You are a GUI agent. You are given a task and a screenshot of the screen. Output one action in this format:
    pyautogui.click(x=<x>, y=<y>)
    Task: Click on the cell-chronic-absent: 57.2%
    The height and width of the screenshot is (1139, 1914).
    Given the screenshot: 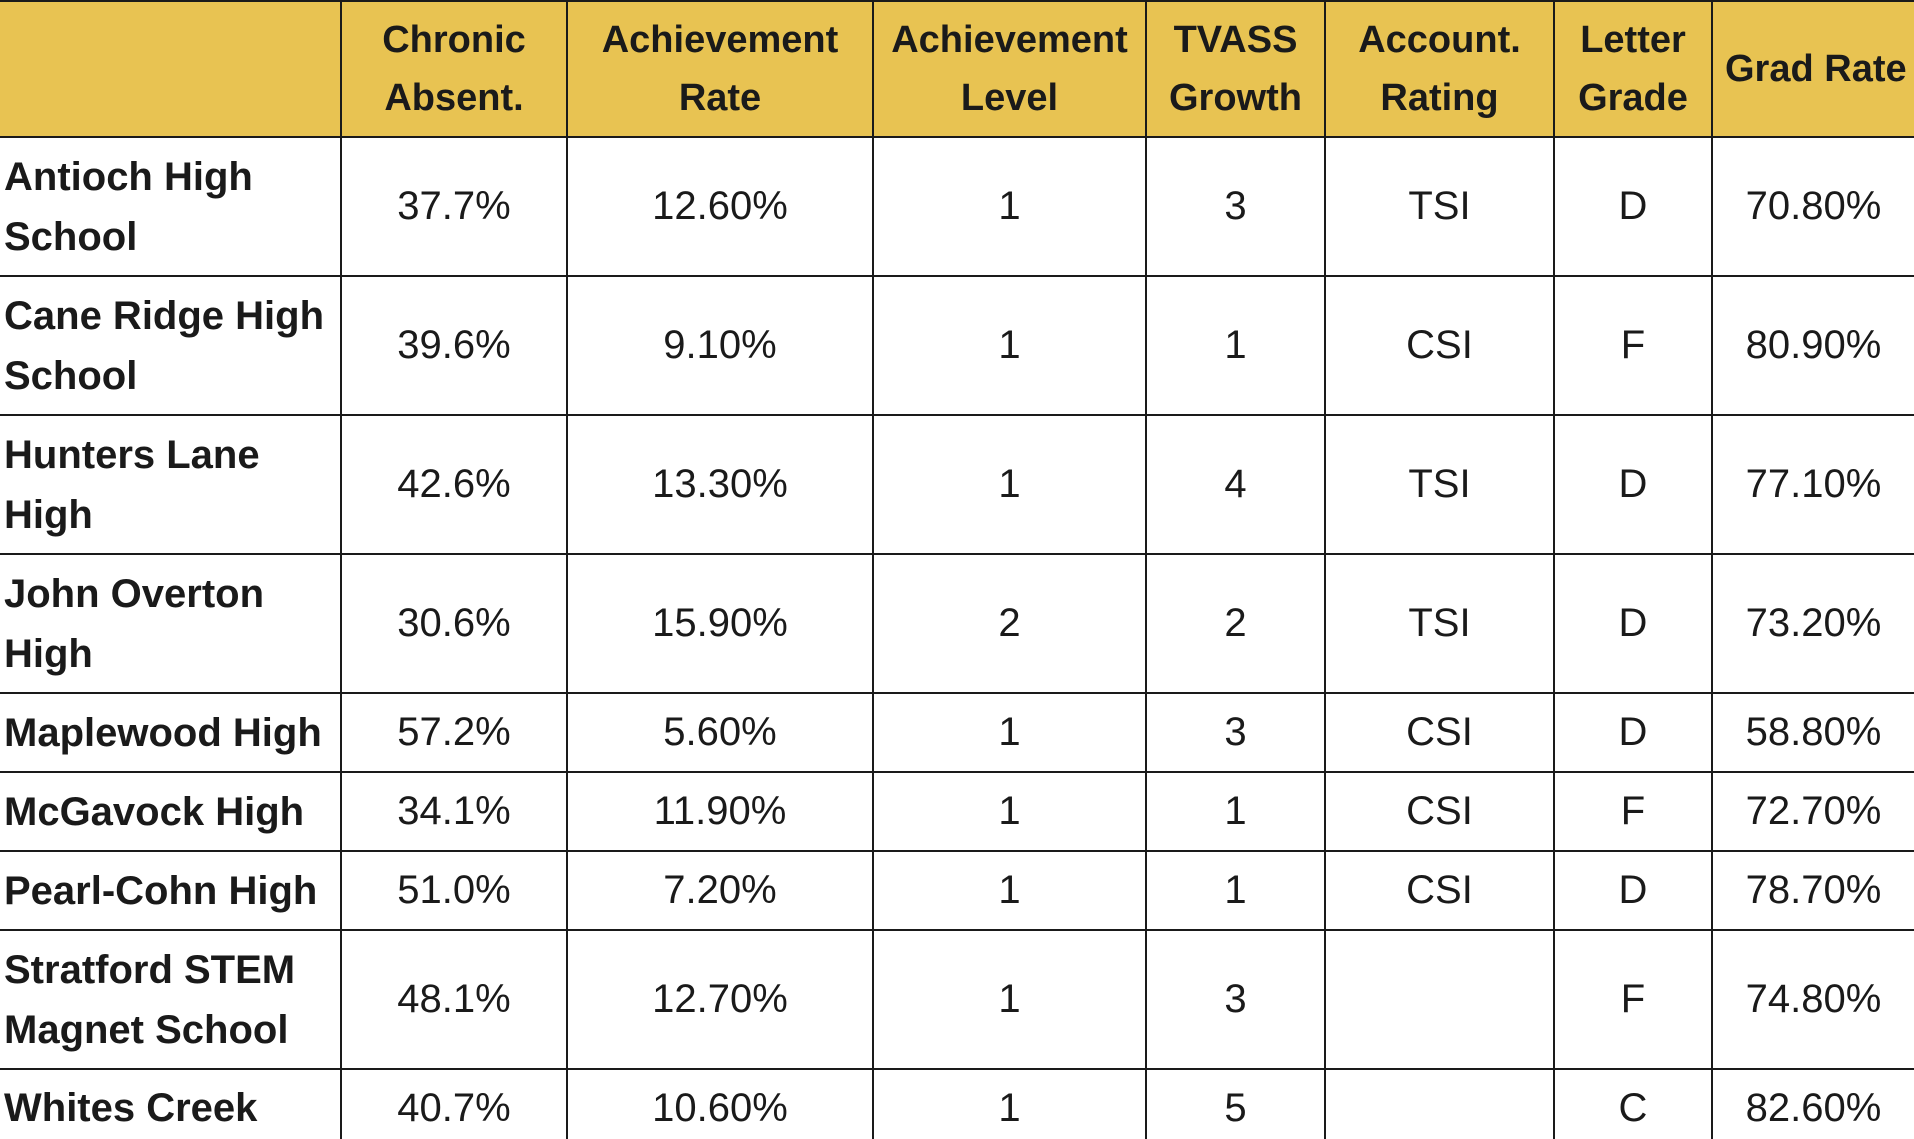 What is the action you would take?
    pyautogui.click(x=454, y=732)
    